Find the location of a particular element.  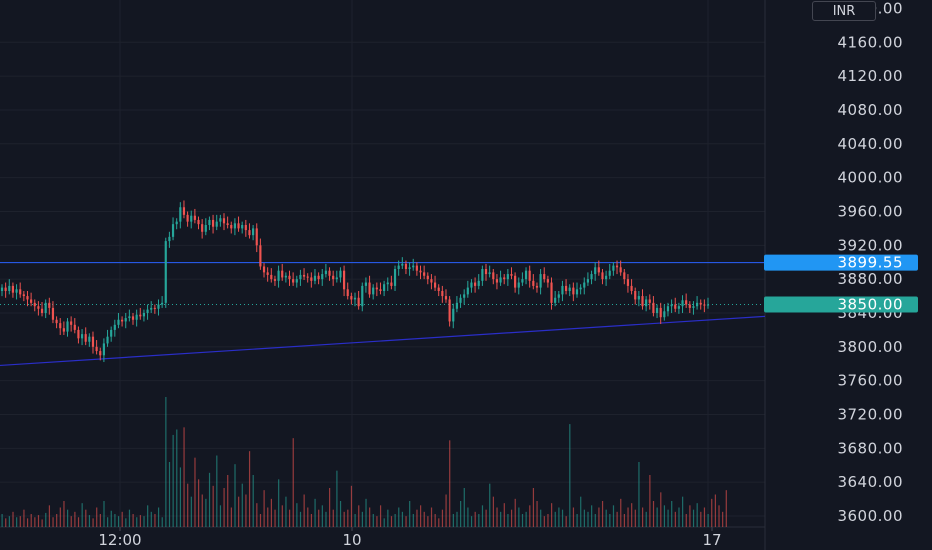

y-tick-label: 3680.00 is located at coordinates (870, 448).